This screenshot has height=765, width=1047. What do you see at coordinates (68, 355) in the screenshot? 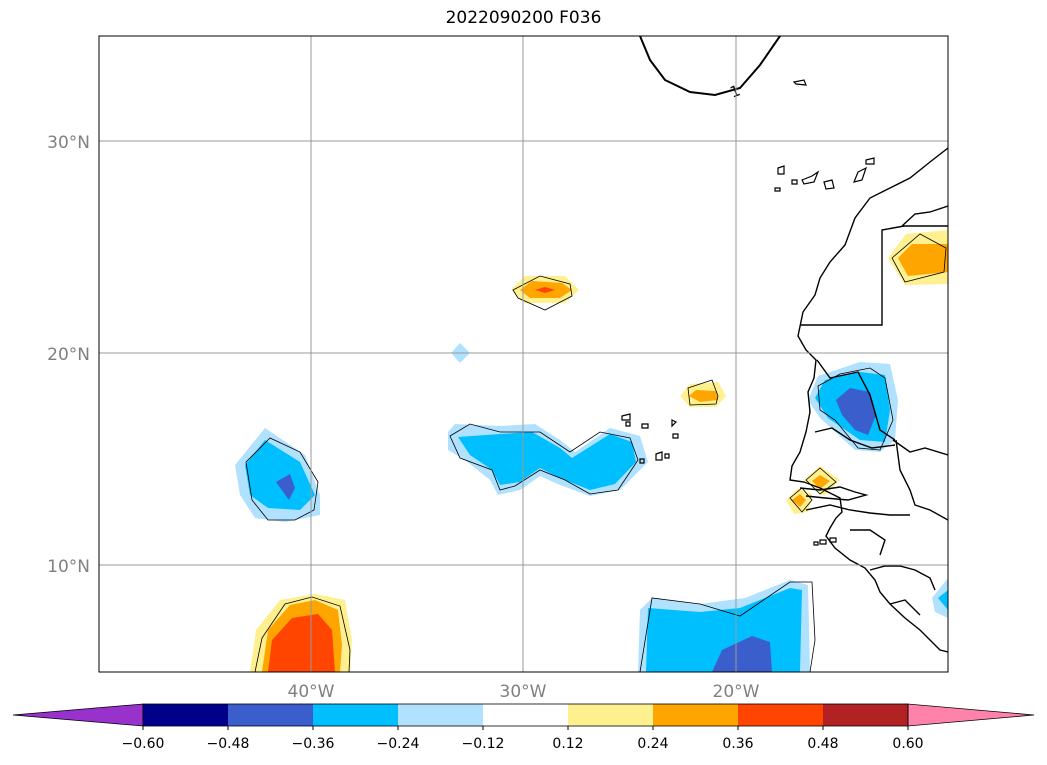
I see `lat-label-20n: 20°N` at bounding box center [68, 355].